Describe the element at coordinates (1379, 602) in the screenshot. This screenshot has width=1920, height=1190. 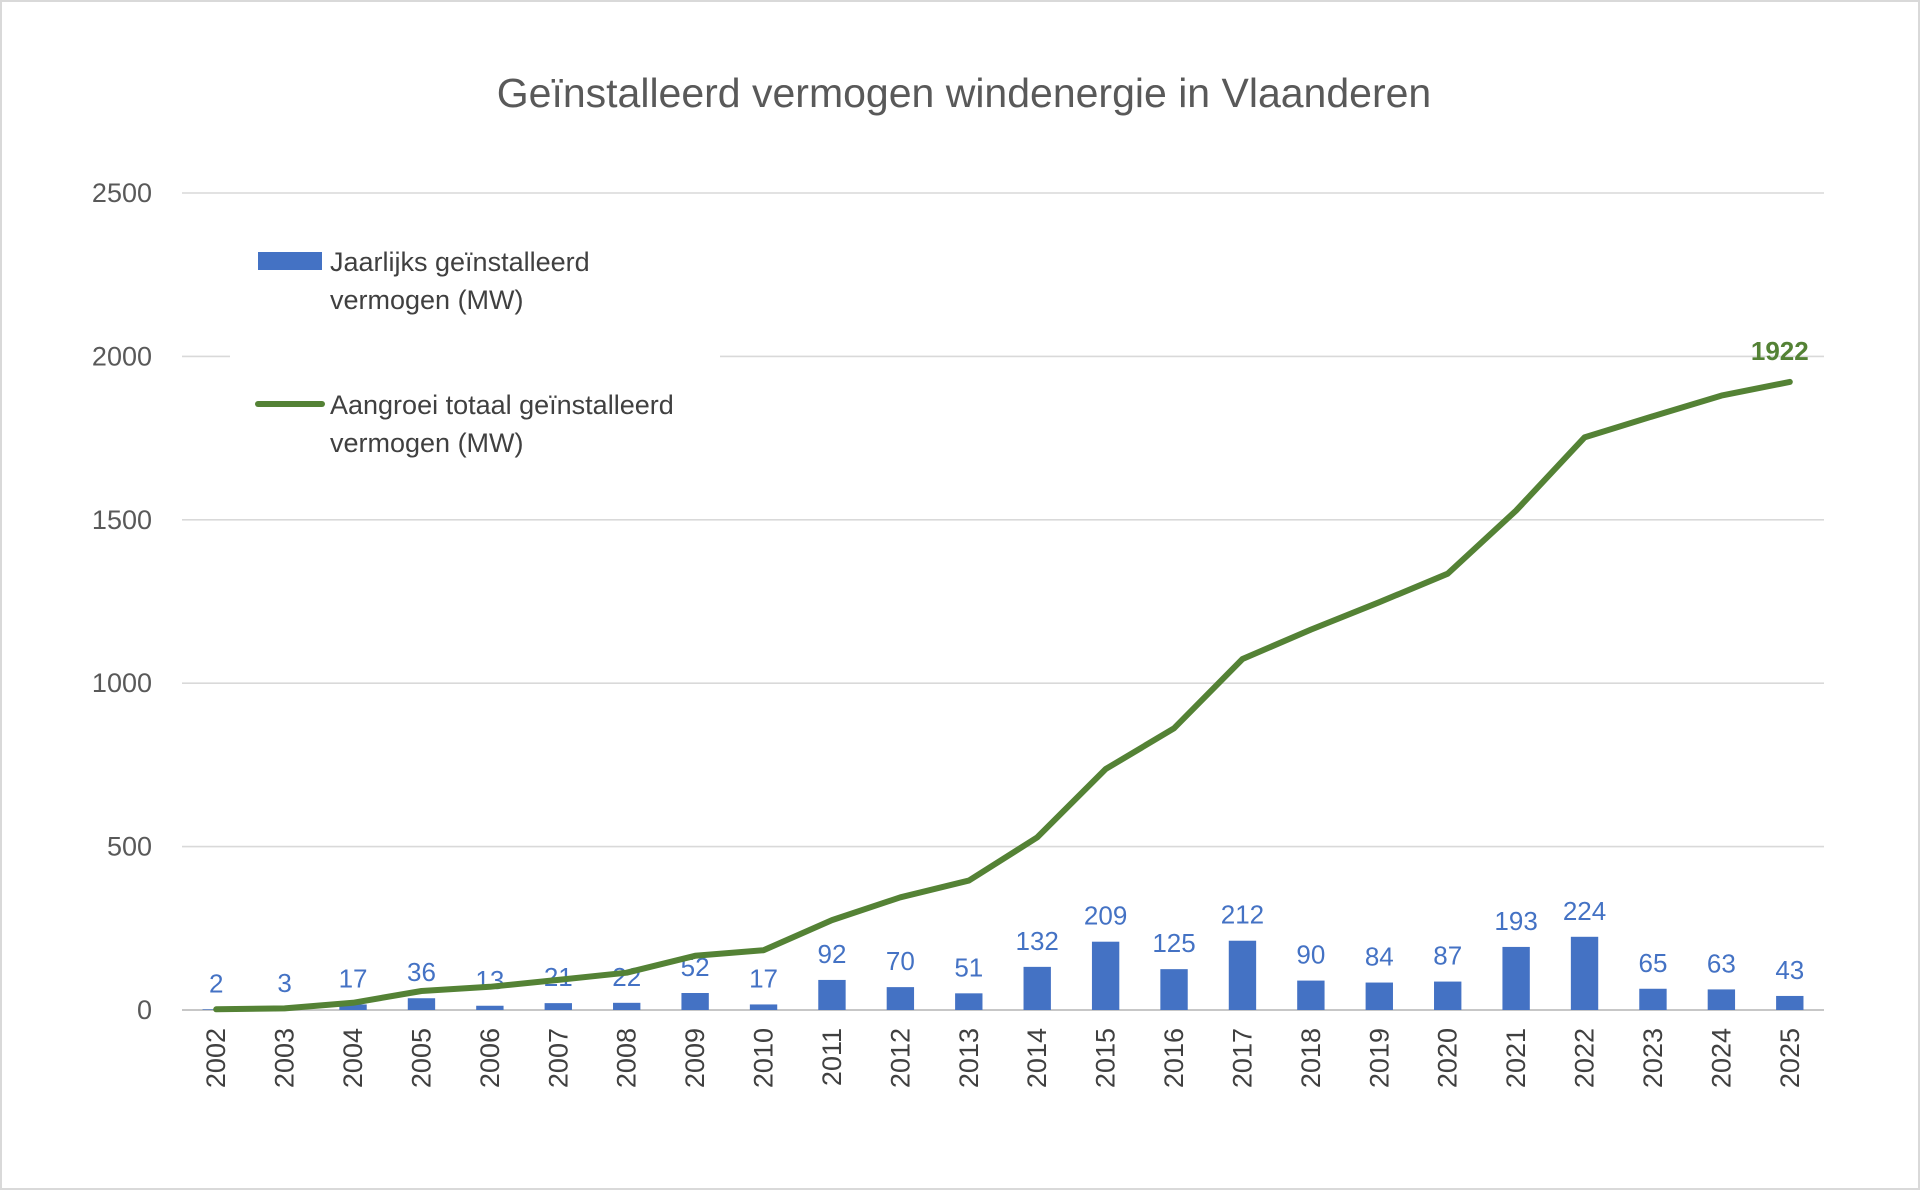
I see `line-point-2019` at that location.